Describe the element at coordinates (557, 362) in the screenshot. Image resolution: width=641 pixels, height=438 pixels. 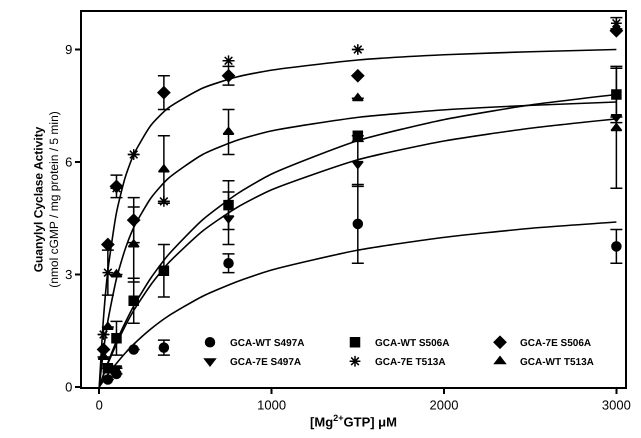
I see `legend-label: GCA-WT T513A` at that location.